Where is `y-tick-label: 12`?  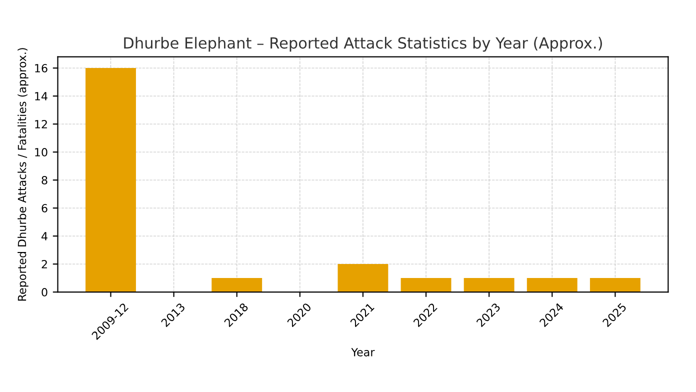
y-tick-label: 12 is located at coordinates (41, 124).